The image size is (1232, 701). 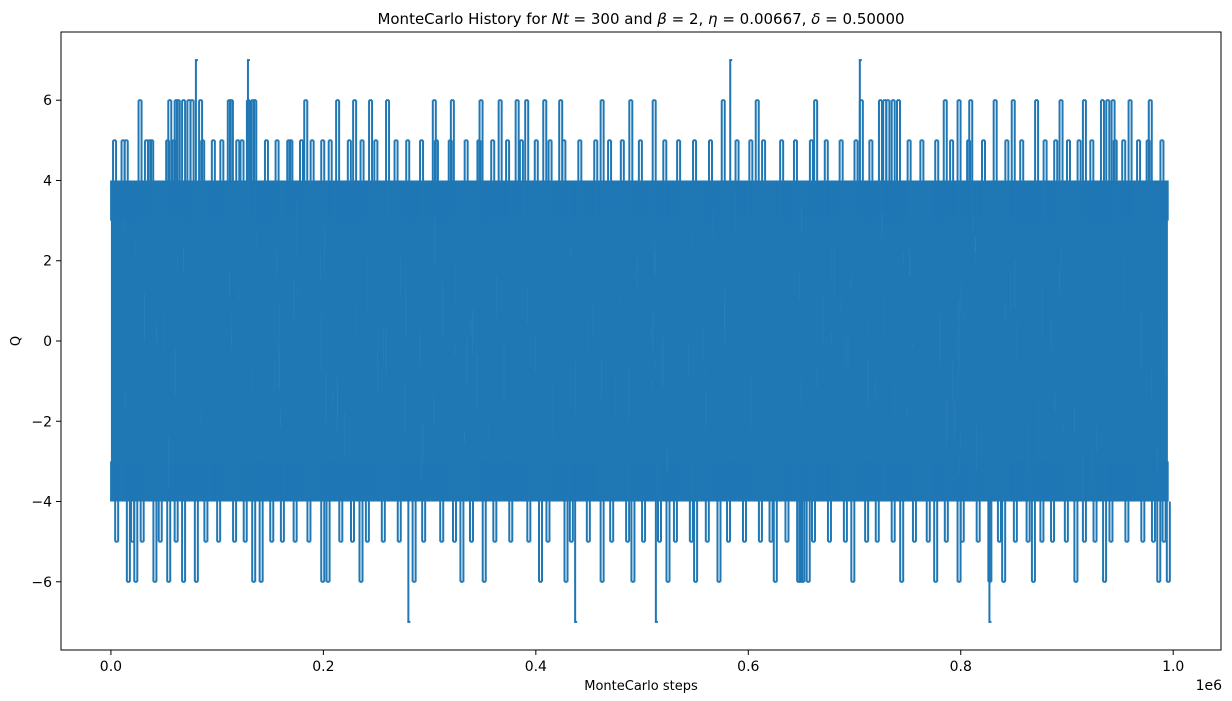 What do you see at coordinates (41, 583) in the screenshot?
I see `y-tick-label: −6` at bounding box center [41, 583].